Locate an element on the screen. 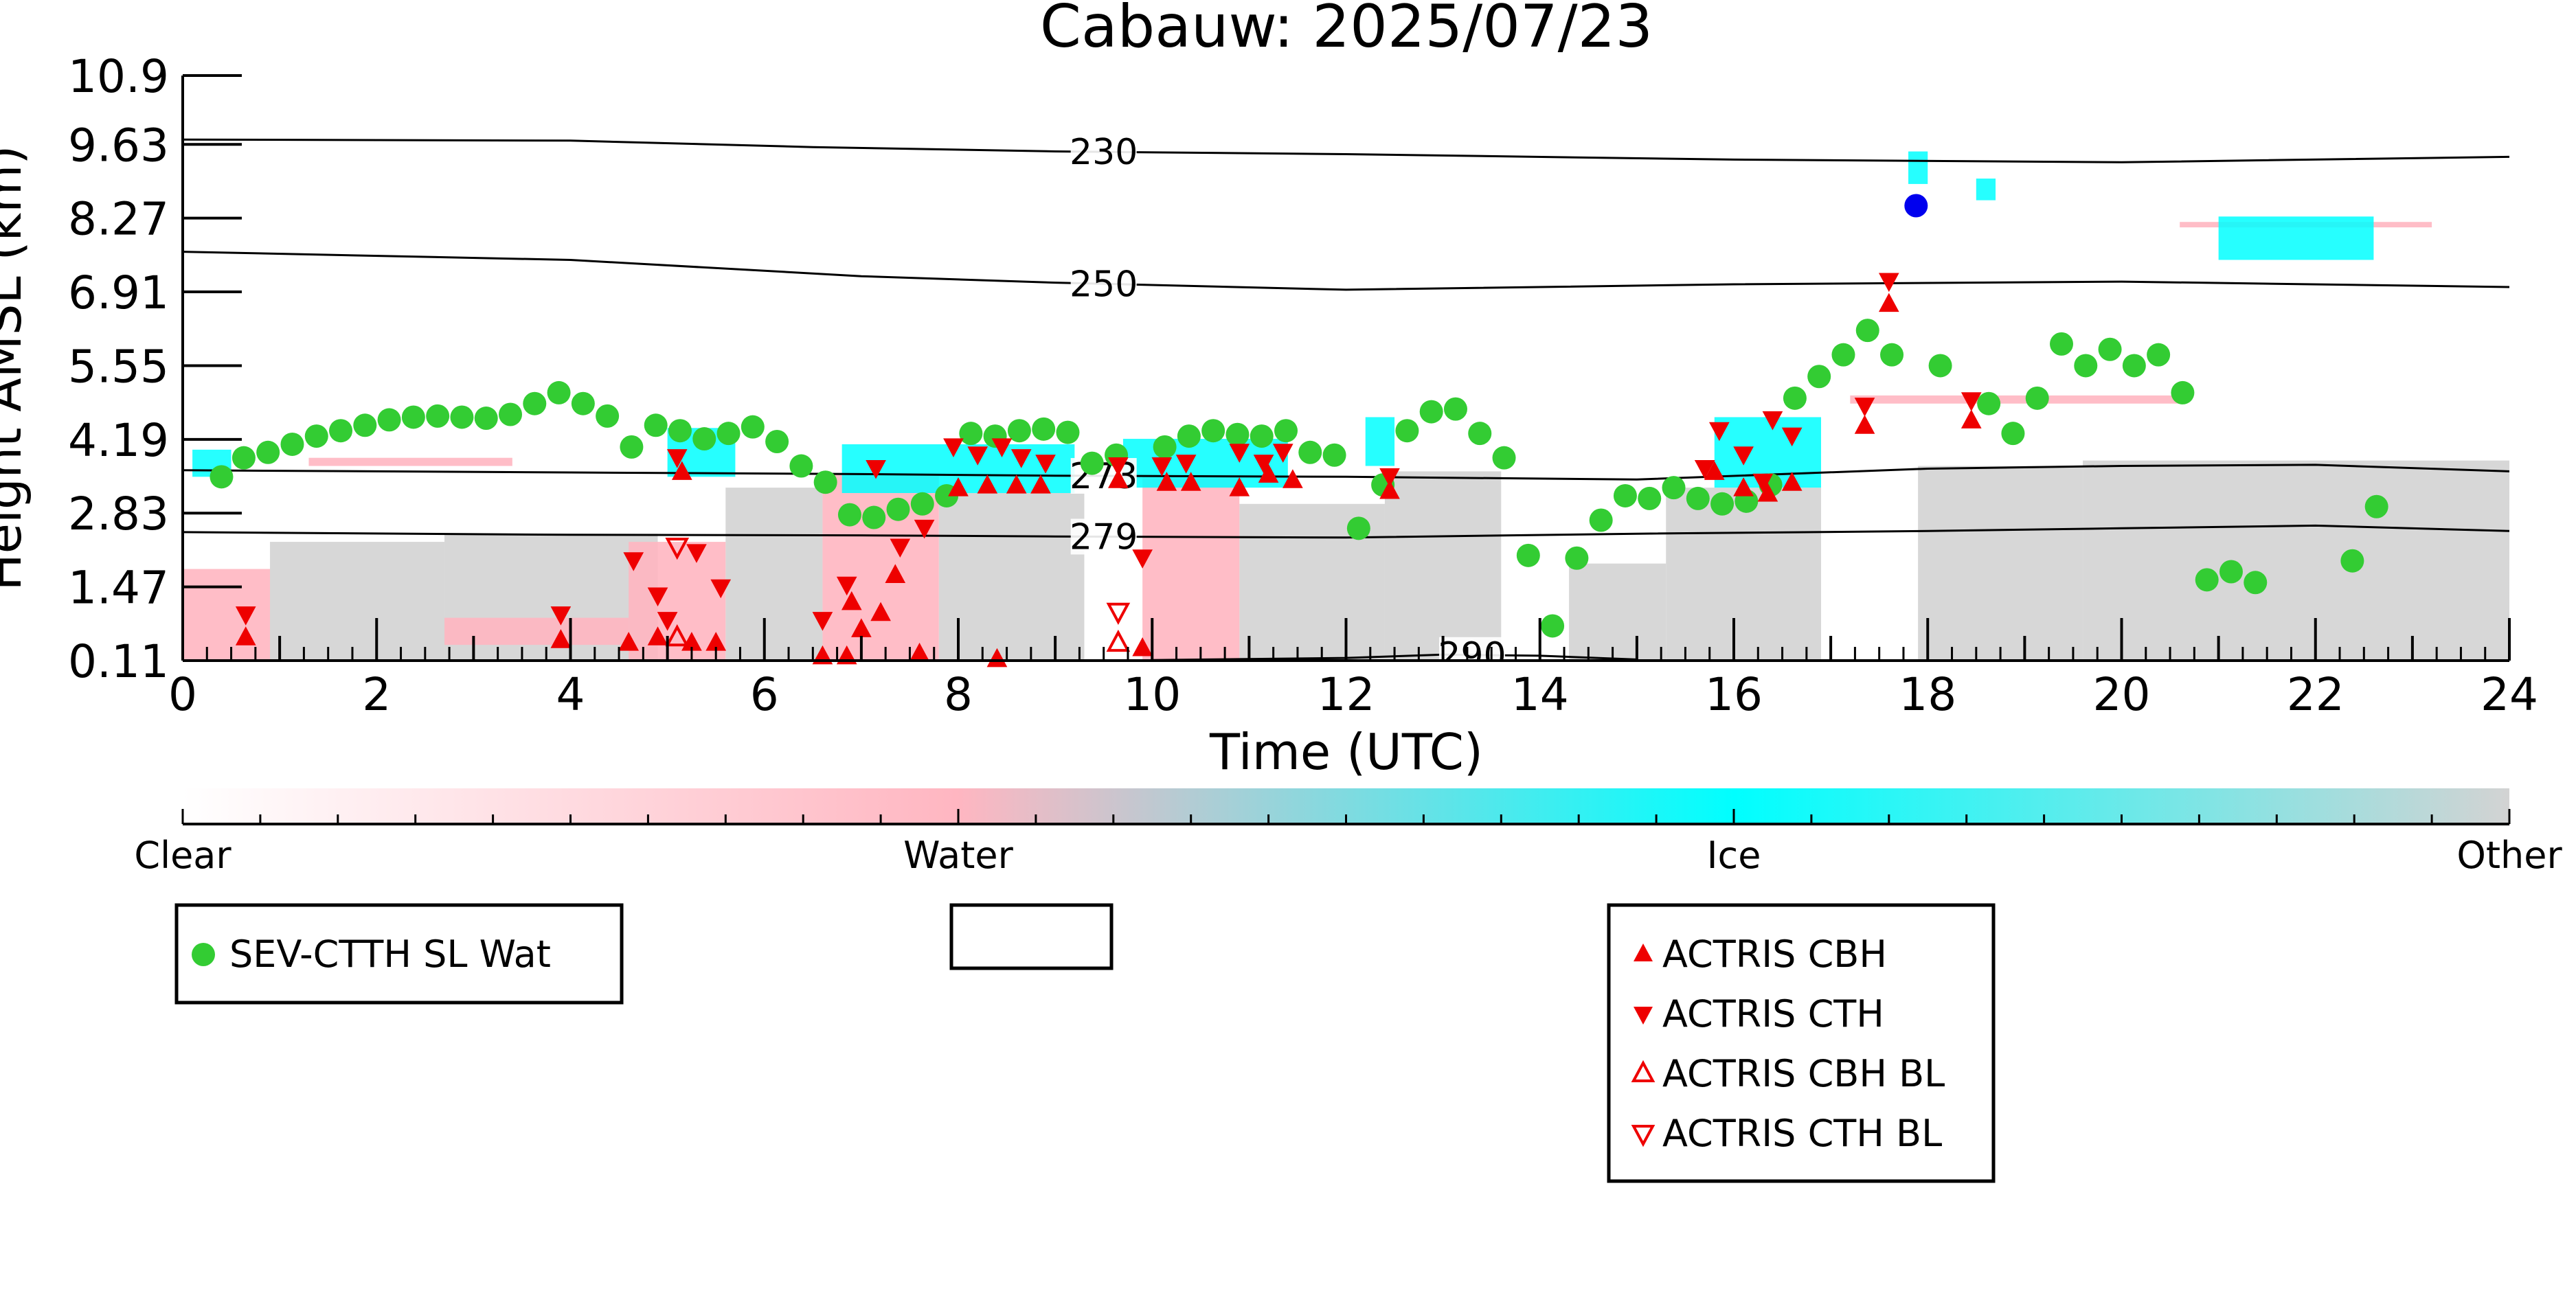  x-ticks: 0 2 4 6 8 10 12 14 16 18 20 22 24 is located at coordinates (1353, 670).